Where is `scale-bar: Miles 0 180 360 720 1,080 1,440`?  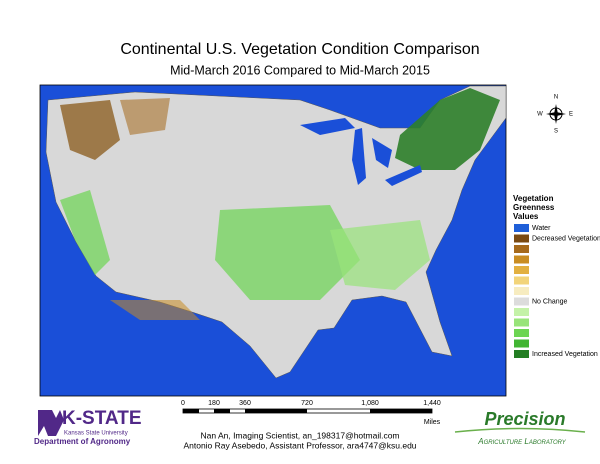 scale-bar: Miles 0 180 360 720 1,080 1,440 is located at coordinates (311, 413).